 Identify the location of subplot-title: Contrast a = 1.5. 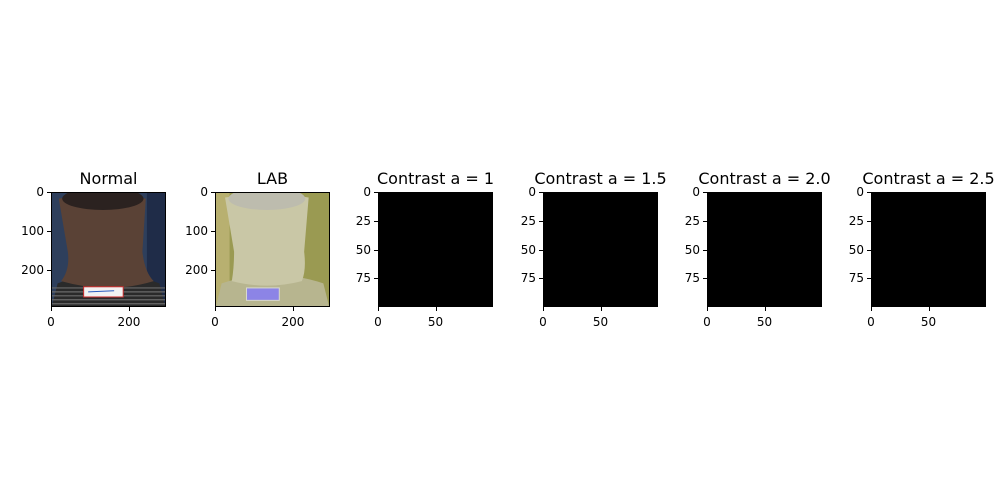
(600, 178).